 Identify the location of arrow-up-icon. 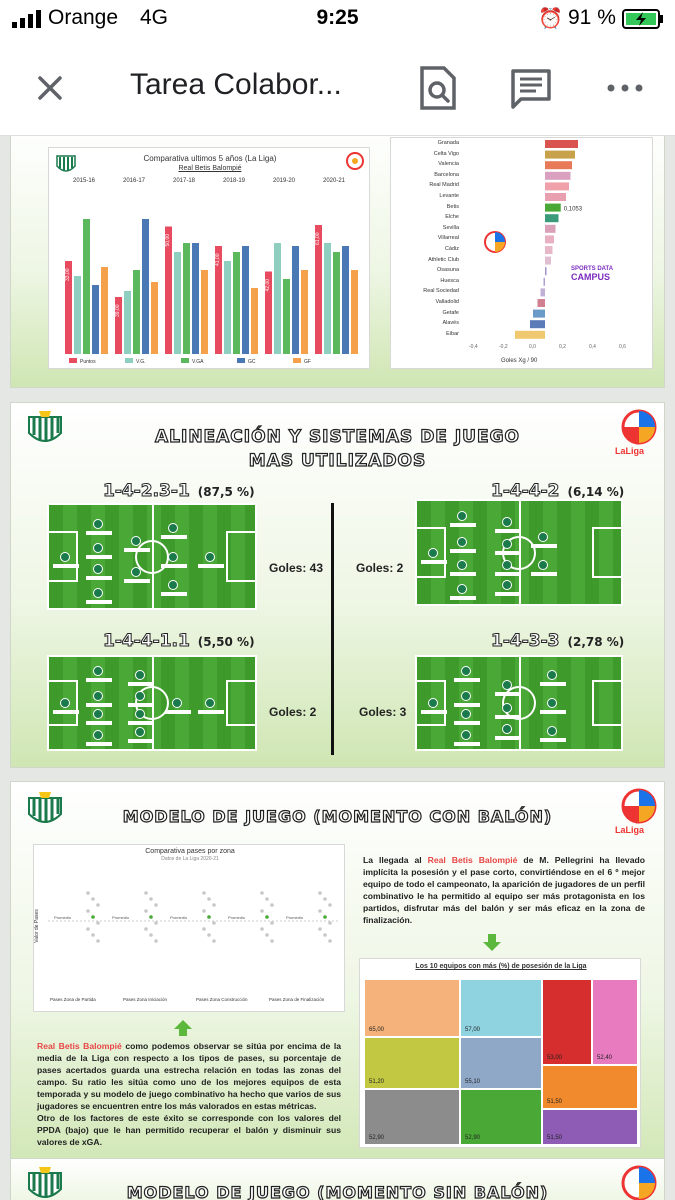
(183, 1028).